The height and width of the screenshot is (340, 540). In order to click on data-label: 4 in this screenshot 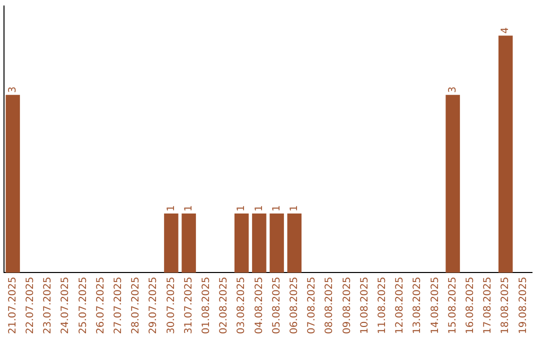, I will do `click(506, 30)`.